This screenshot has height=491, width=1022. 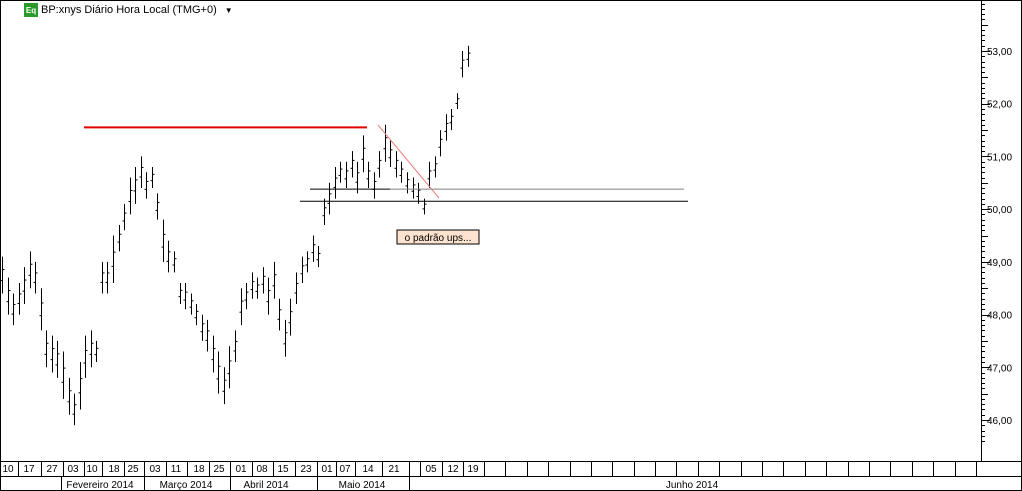 I want to click on reference-lines, so click(x=386, y=163).